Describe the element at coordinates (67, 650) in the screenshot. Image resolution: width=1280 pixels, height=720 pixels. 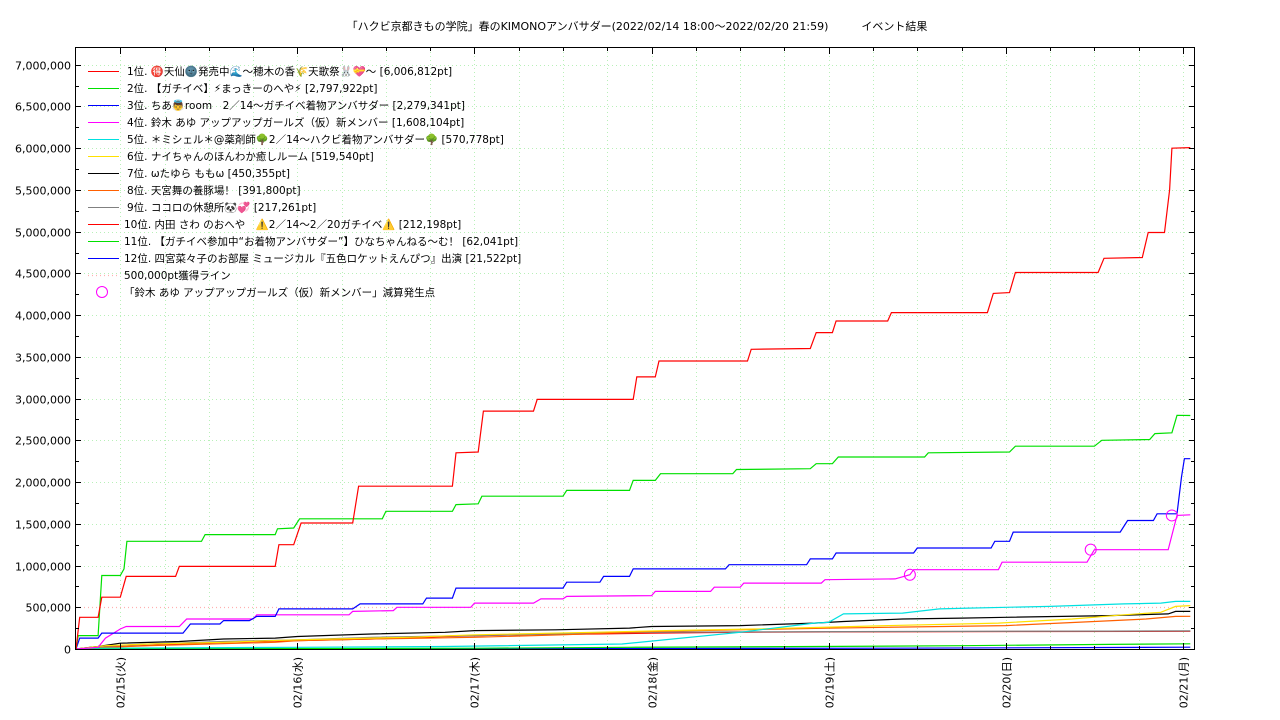
I see `y-tick-label: 0` at that location.